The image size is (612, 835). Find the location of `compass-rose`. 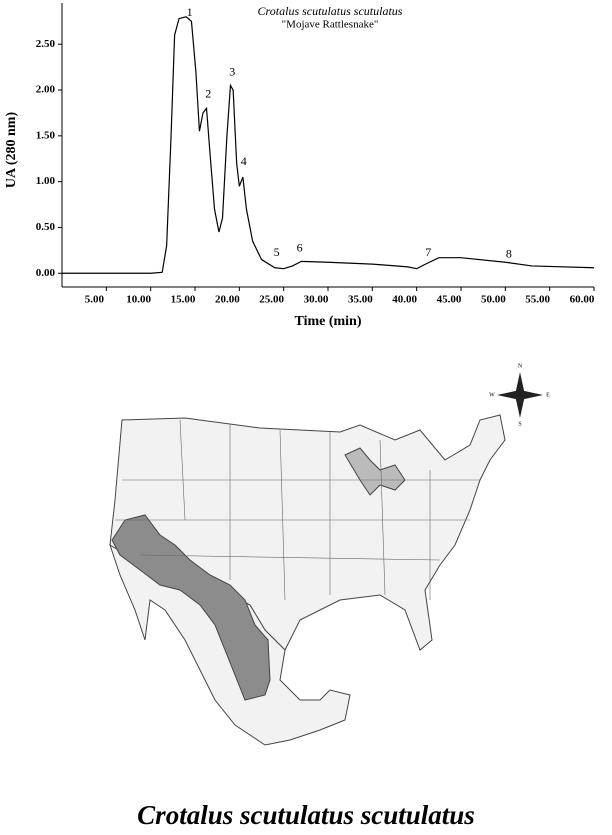

compass-rose is located at coordinates (520, 395).